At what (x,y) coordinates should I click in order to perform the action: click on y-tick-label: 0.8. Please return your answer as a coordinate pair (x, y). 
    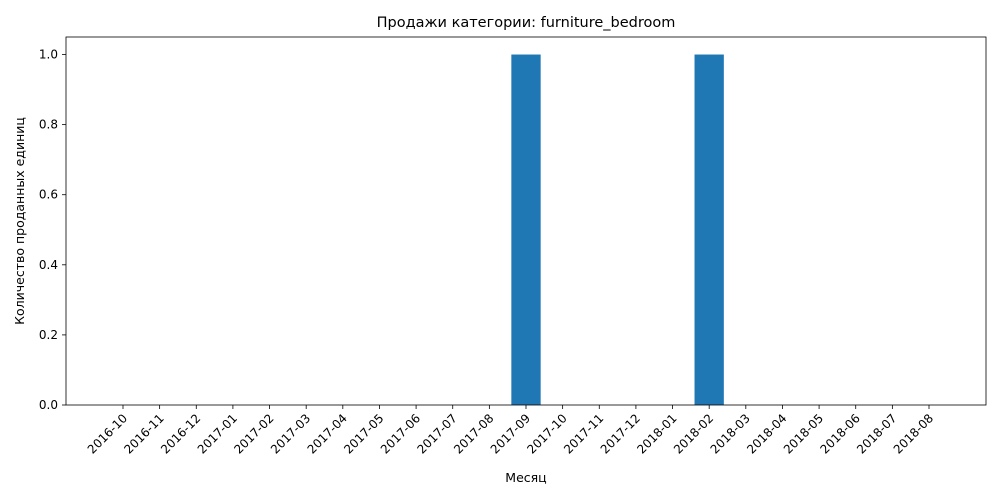
    Looking at the image, I should click on (48, 125).